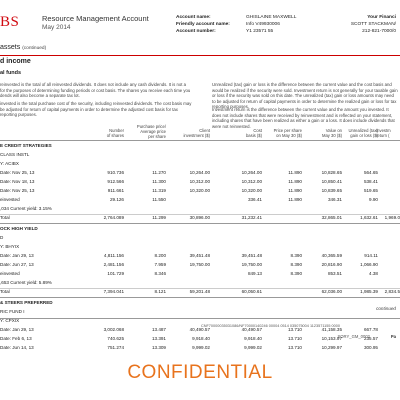  I want to click on section-assets: assets (continued), so click(23, 47).